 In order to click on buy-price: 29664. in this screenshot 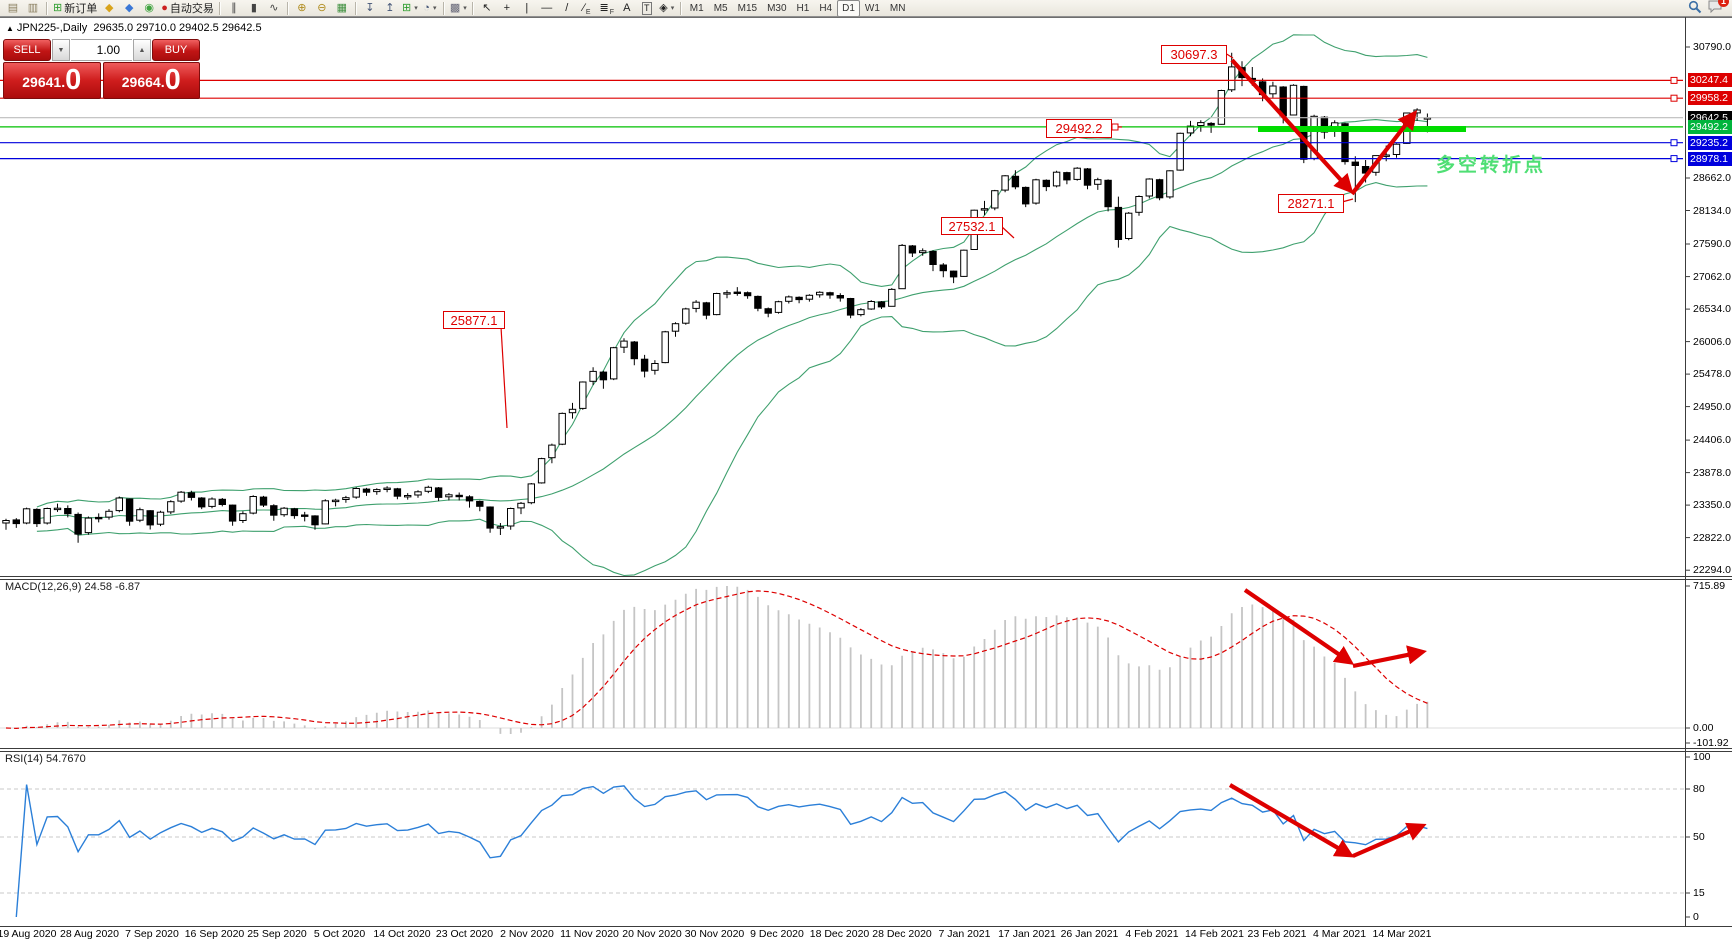, I will do `click(143, 82)`.